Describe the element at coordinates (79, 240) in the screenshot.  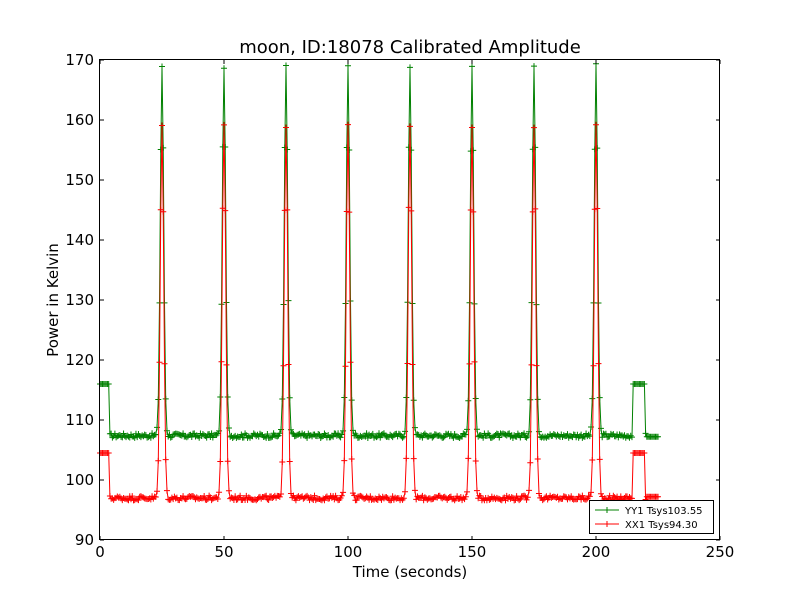
I see `y-tick-label: 140` at that location.